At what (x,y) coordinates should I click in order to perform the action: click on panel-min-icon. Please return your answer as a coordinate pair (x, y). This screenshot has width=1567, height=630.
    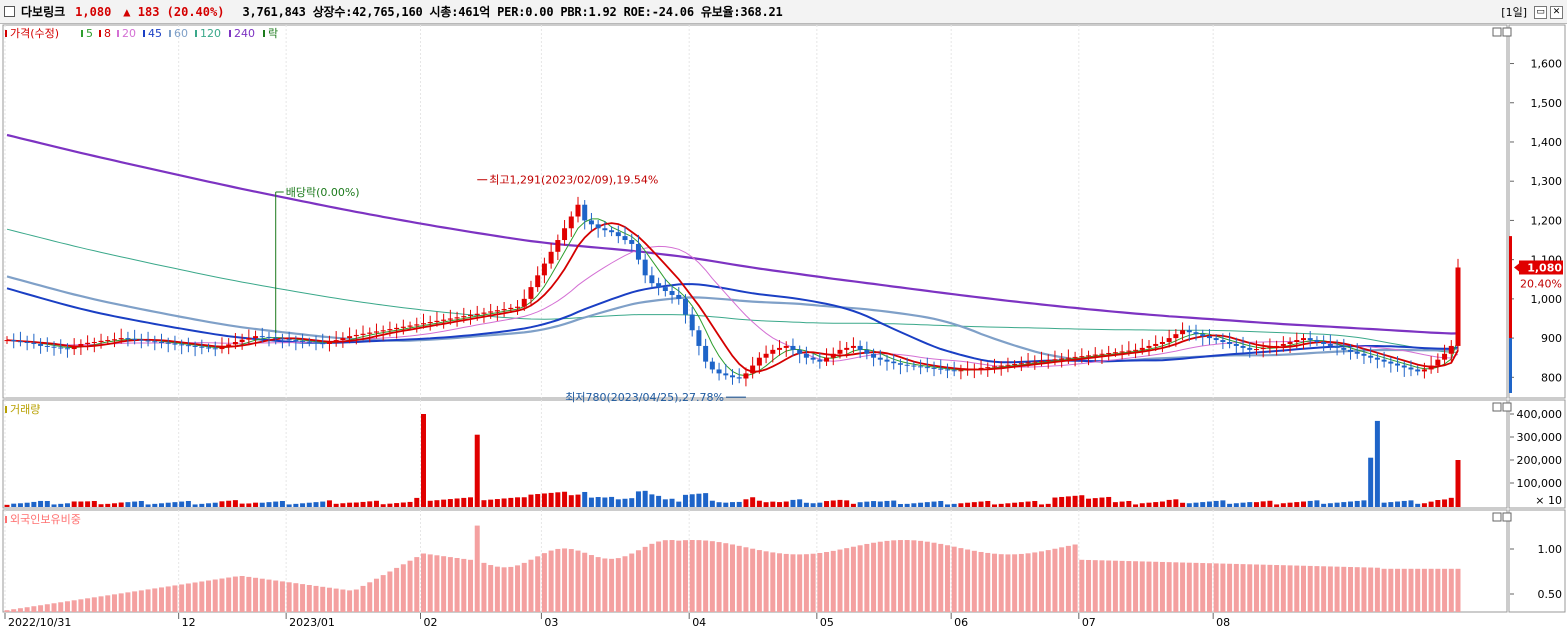
    Looking at the image, I should click on (1497, 407).